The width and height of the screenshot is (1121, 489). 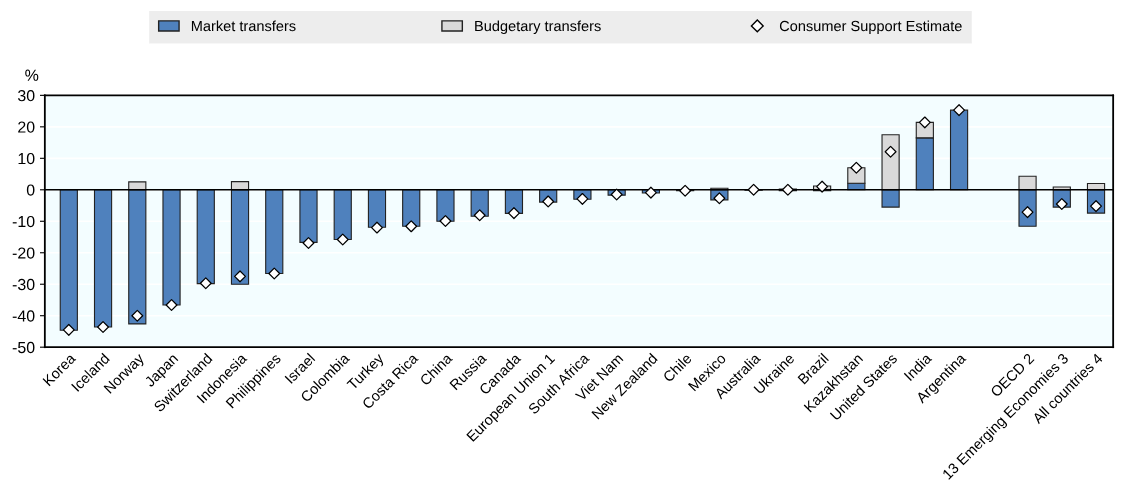 I want to click on y-tick-label: 30, so click(x=26, y=95).